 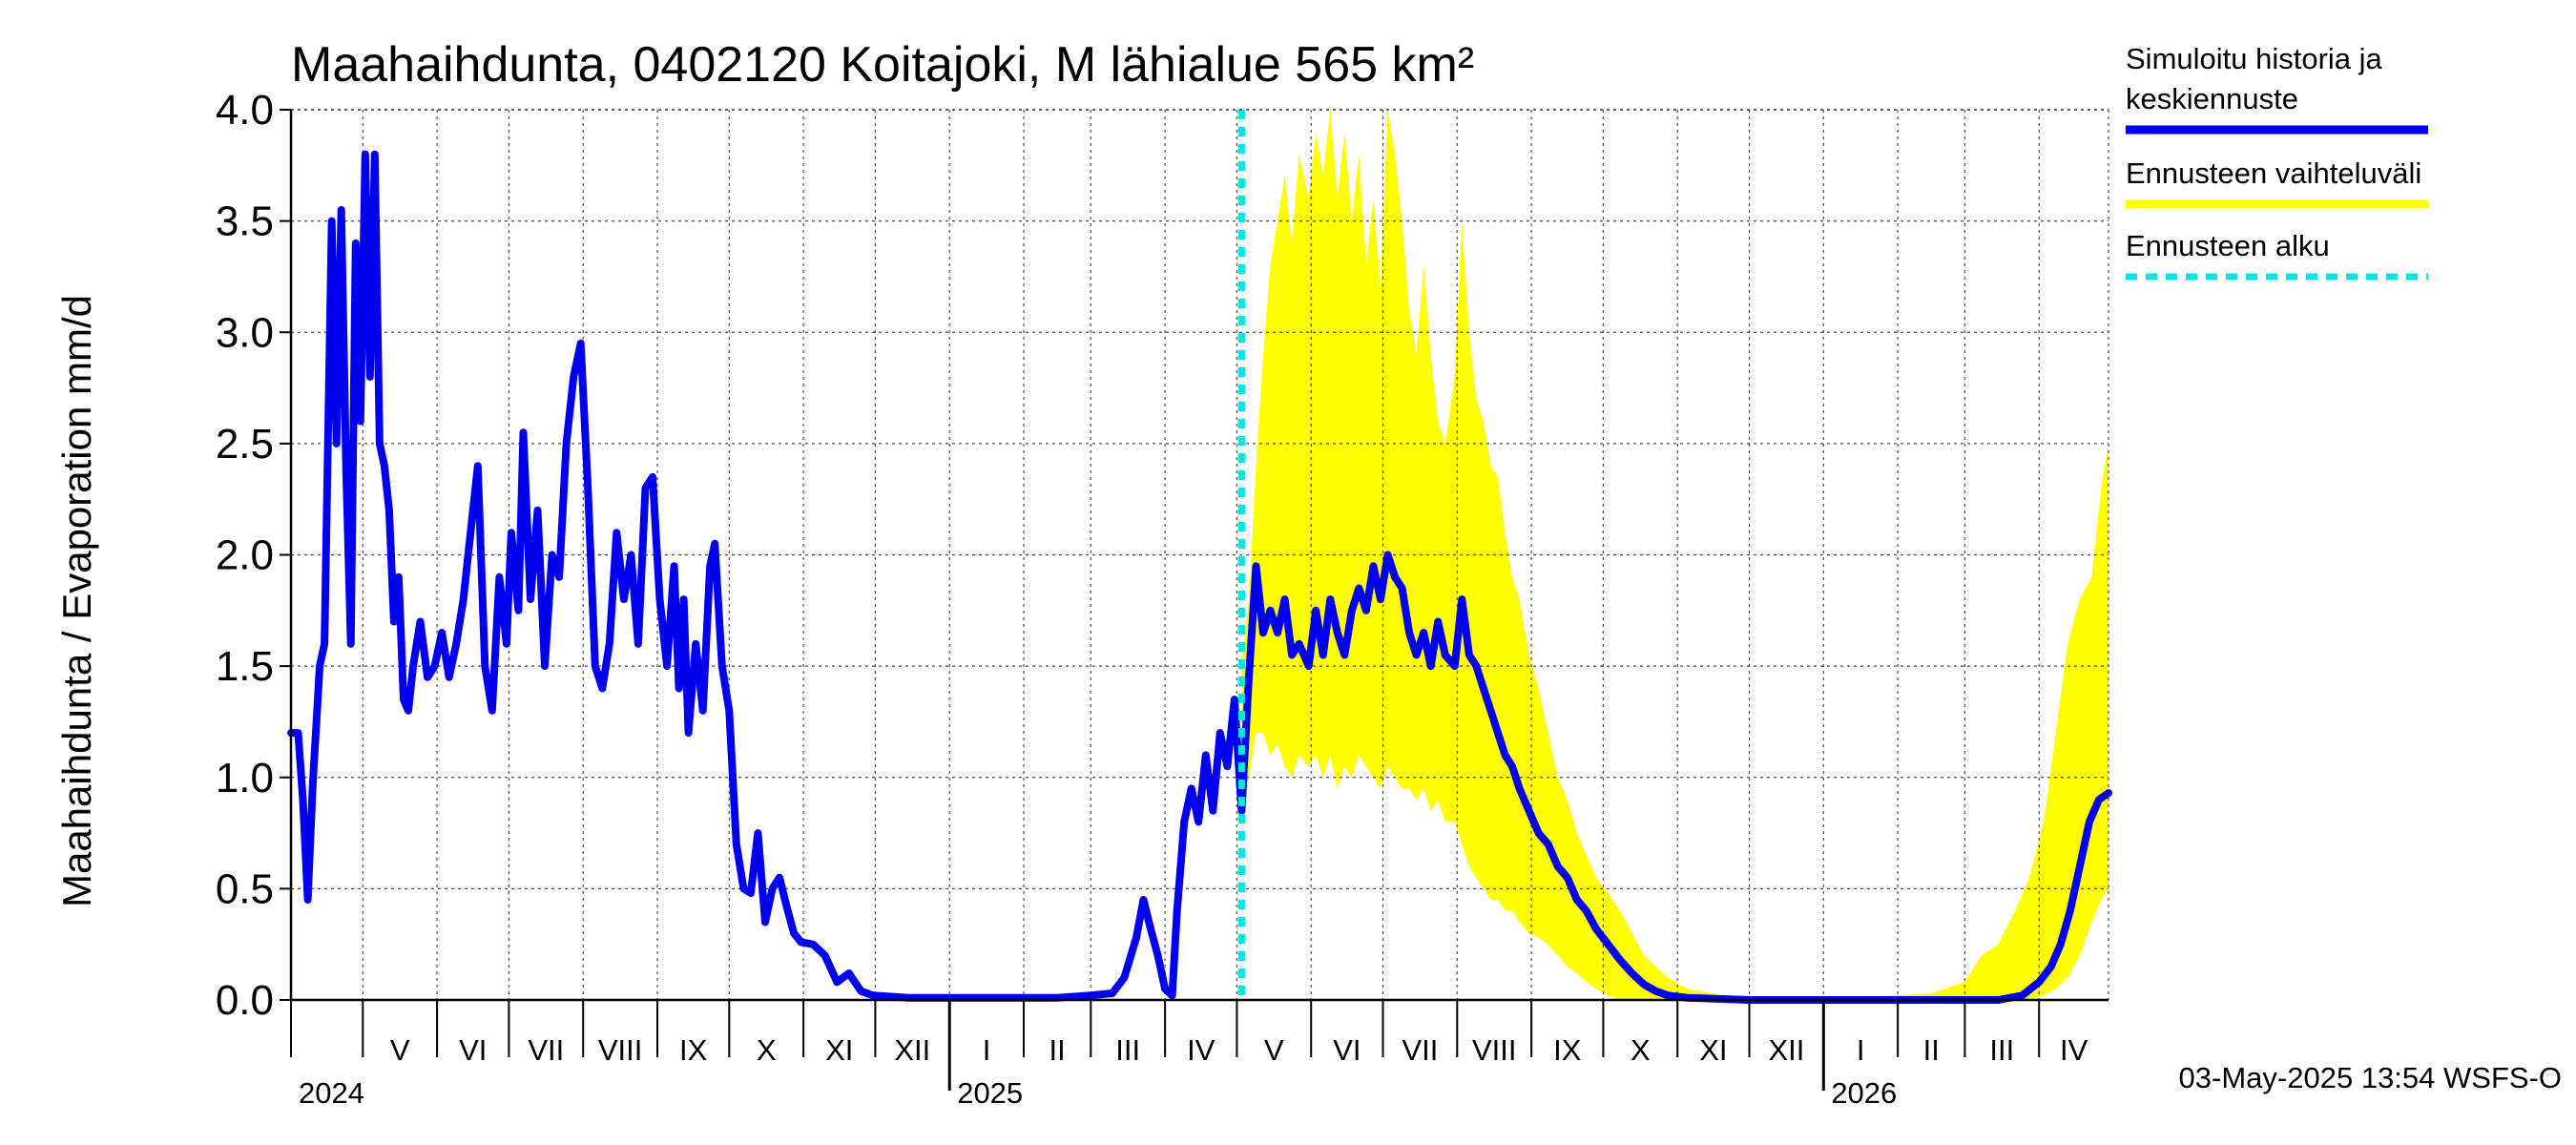 I want to click on y-tick-label: 2.0, so click(x=245, y=555).